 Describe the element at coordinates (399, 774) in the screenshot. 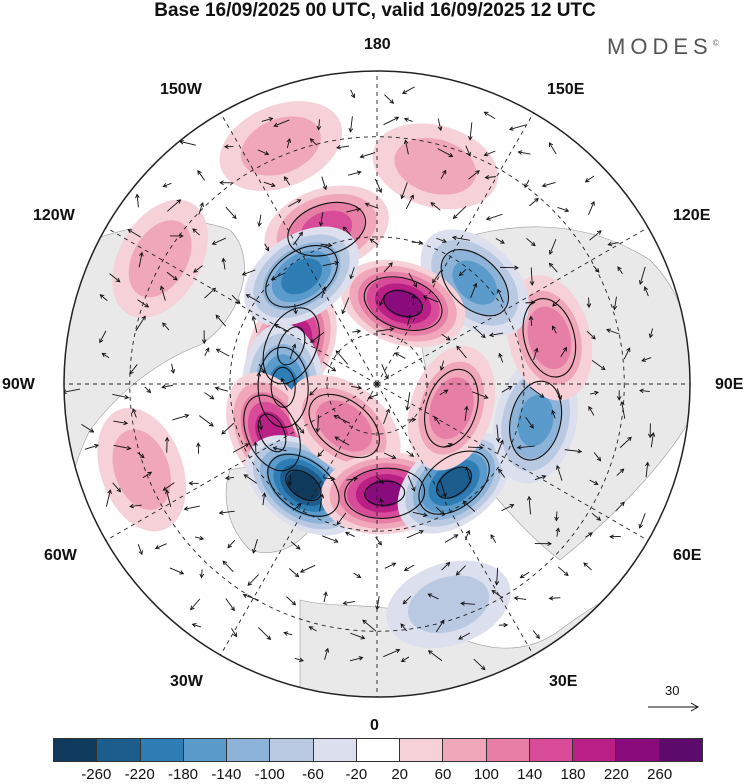

I see `colorbar-tick-label: 20` at that location.